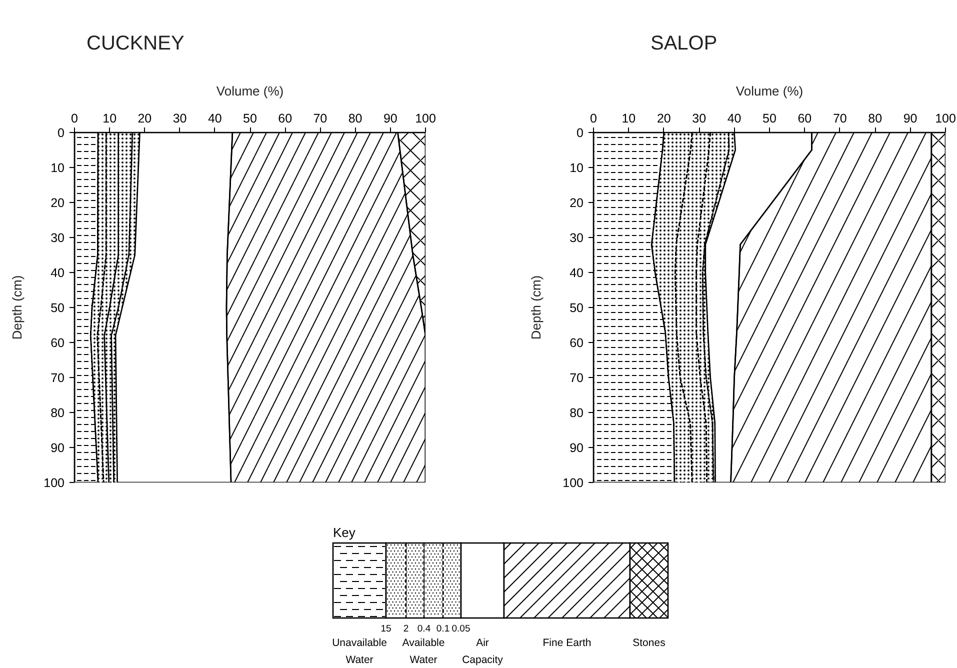 The height and width of the screenshot is (668, 957). Describe the element at coordinates (567, 643) in the screenshot. I see `text: Fine Earth` at that location.